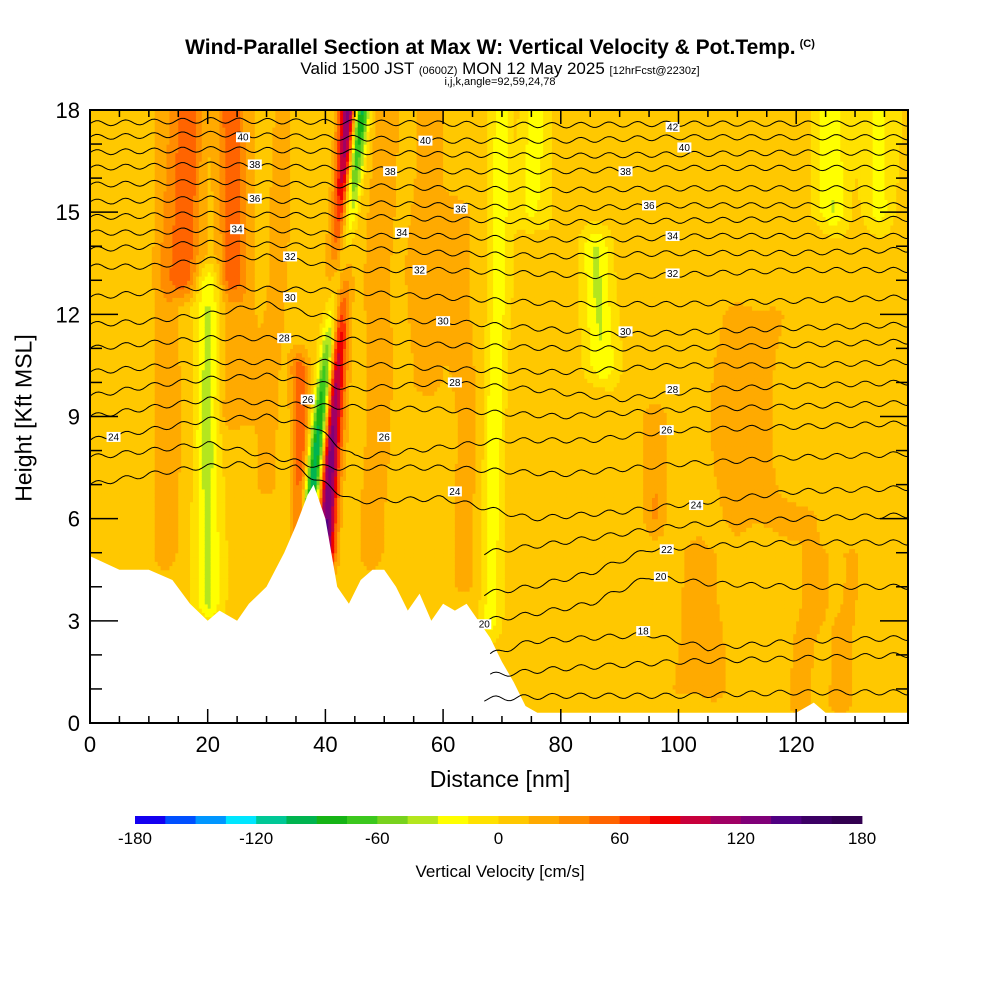 The width and height of the screenshot is (1000, 1000). I want to click on contour-label: 22, so click(667, 550).